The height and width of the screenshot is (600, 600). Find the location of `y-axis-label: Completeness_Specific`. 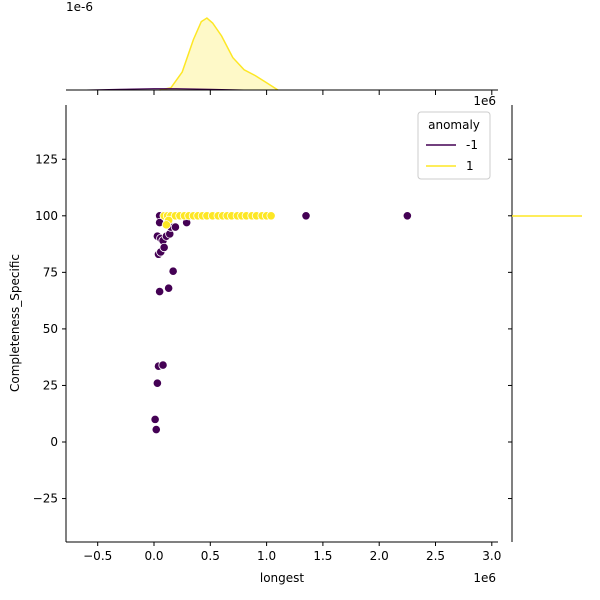

y-axis-label: Completeness_Specific is located at coordinates (15, 323).